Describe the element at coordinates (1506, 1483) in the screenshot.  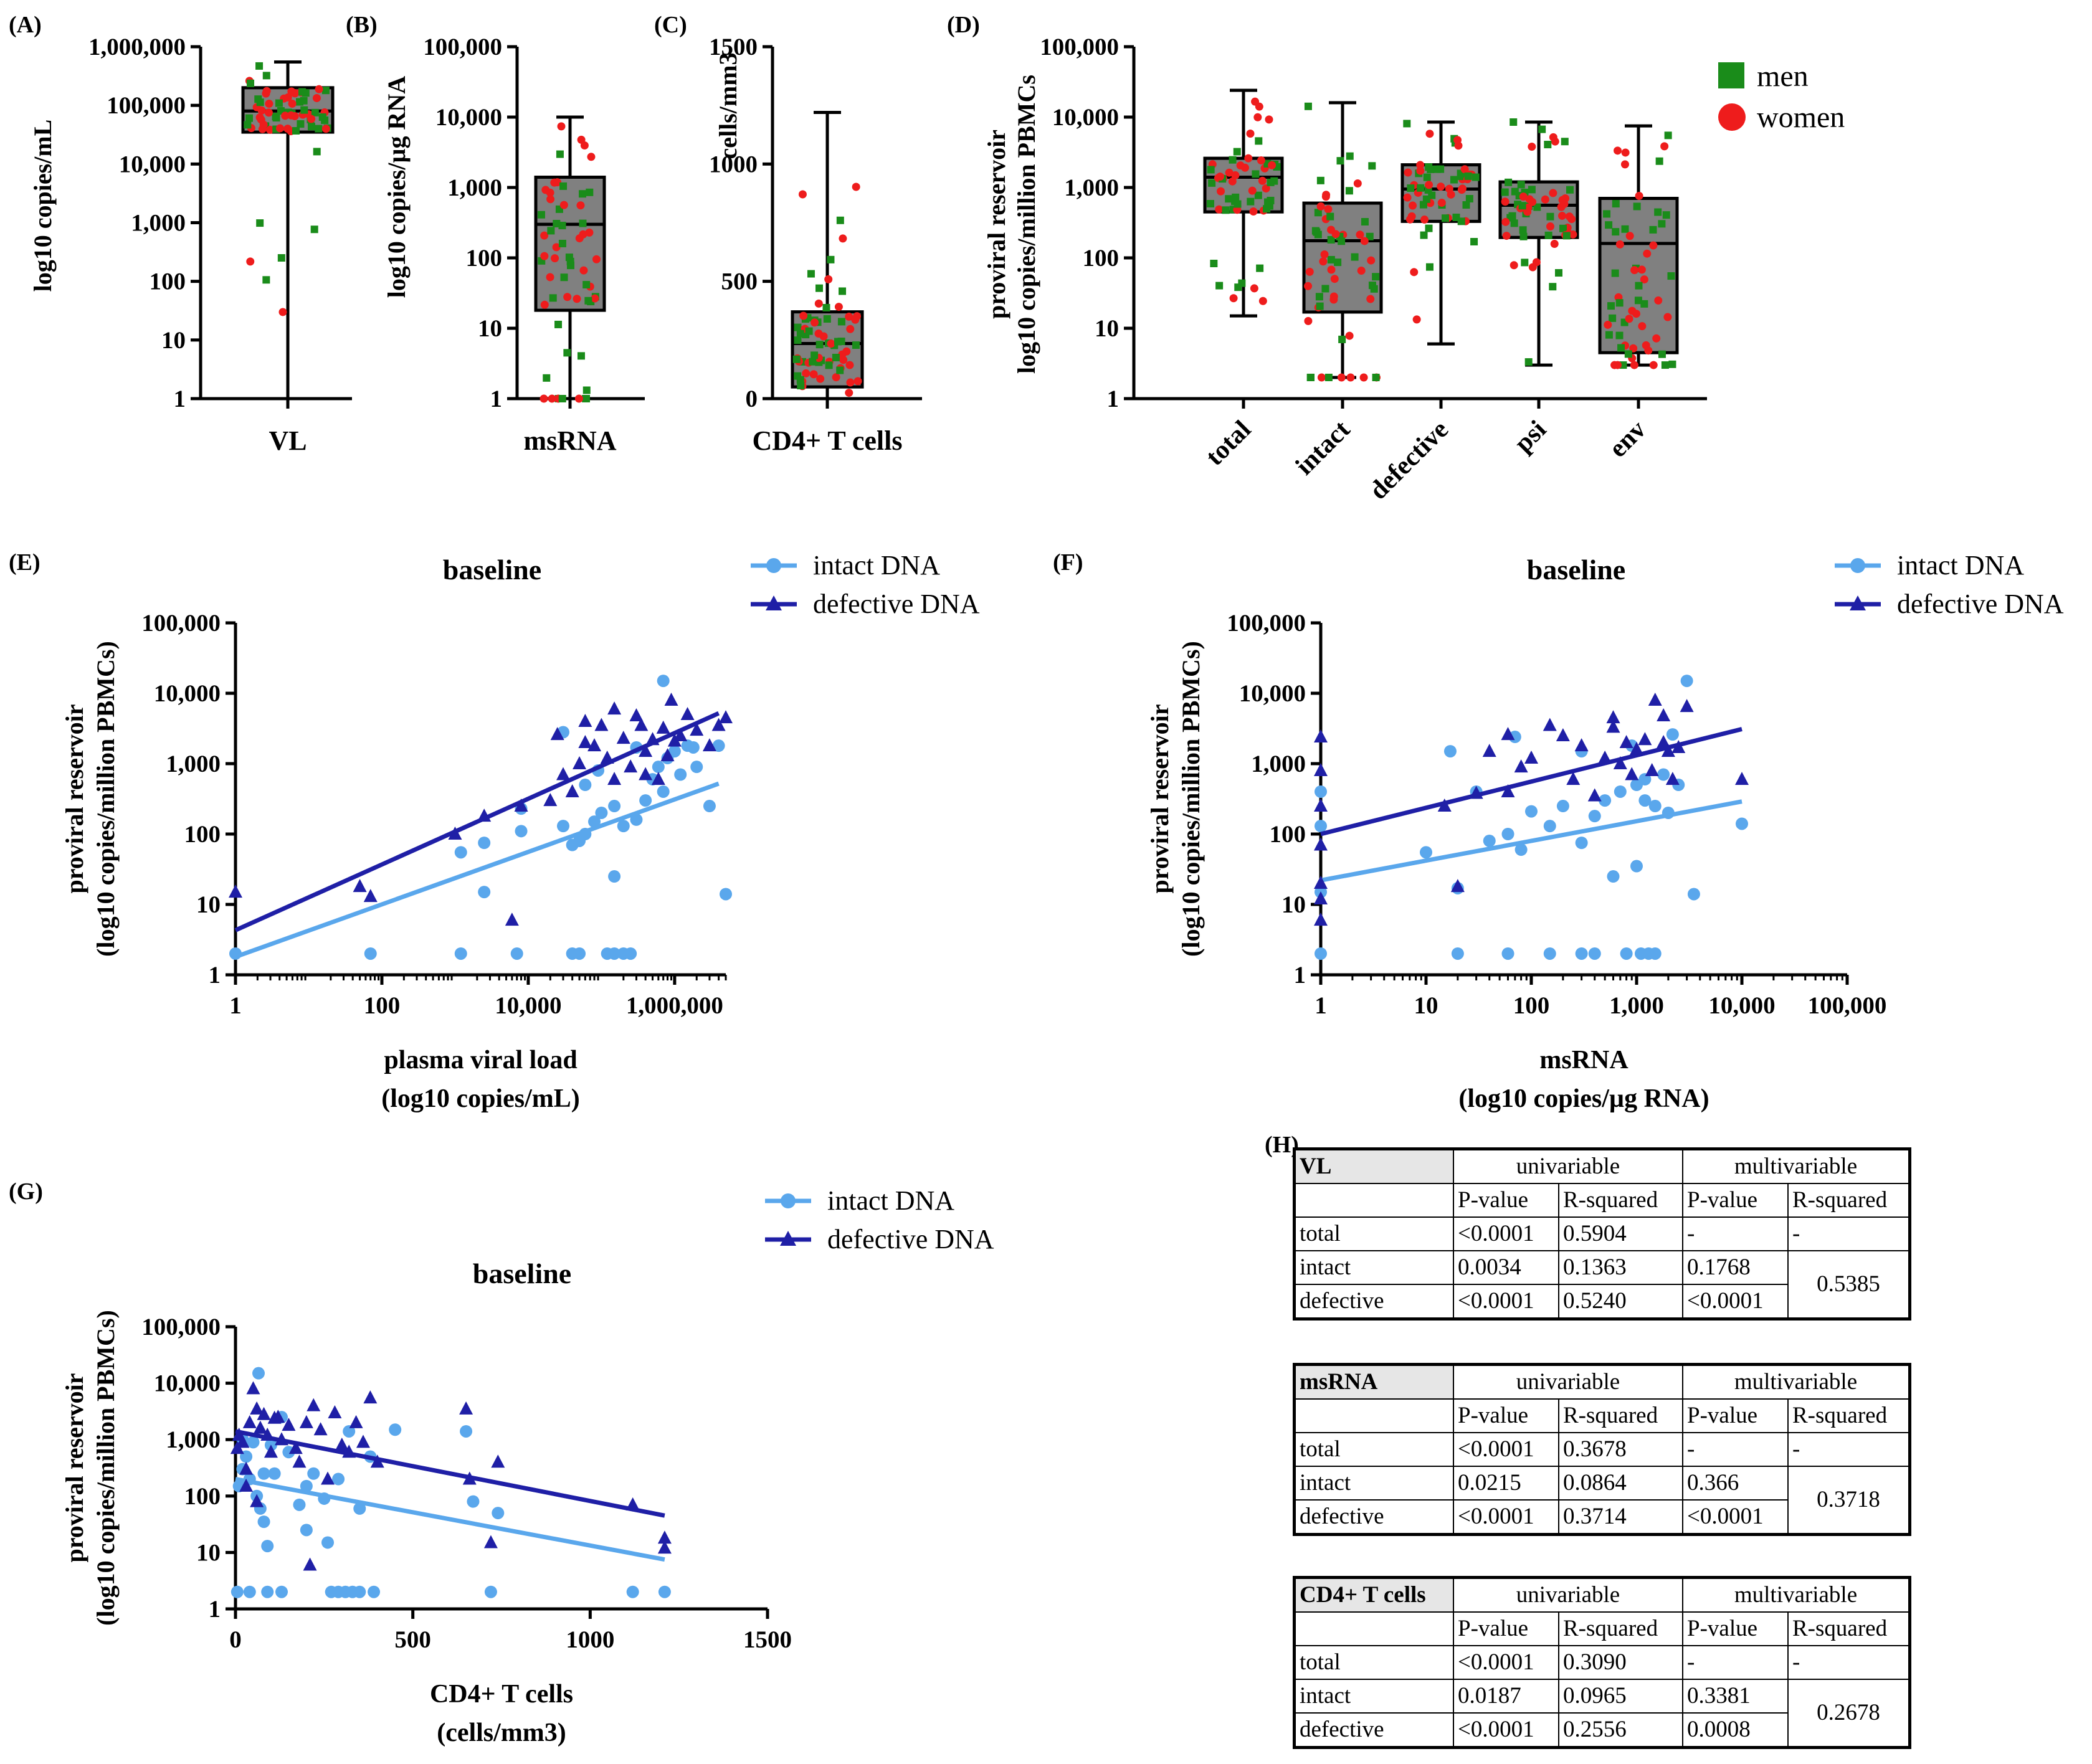
I see `cell-p-uni: 0.0215` at that location.